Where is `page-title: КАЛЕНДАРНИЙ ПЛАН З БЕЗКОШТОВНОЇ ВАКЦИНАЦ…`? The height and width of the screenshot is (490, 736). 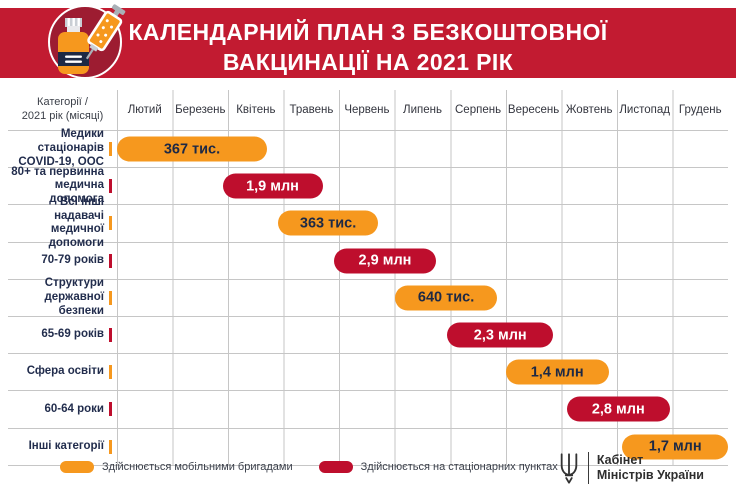
page-title: КАЛЕНДАРНИЙ ПЛАН З БЕЗКОШТОВНОЇ ВАКЦИНАЦ… is located at coordinates (368, 47).